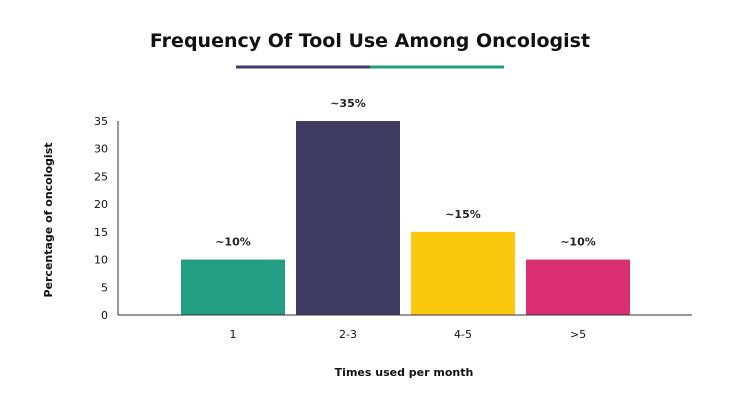  Describe the element at coordinates (463, 334) in the screenshot. I see `x-tick-label: 4-5` at that location.